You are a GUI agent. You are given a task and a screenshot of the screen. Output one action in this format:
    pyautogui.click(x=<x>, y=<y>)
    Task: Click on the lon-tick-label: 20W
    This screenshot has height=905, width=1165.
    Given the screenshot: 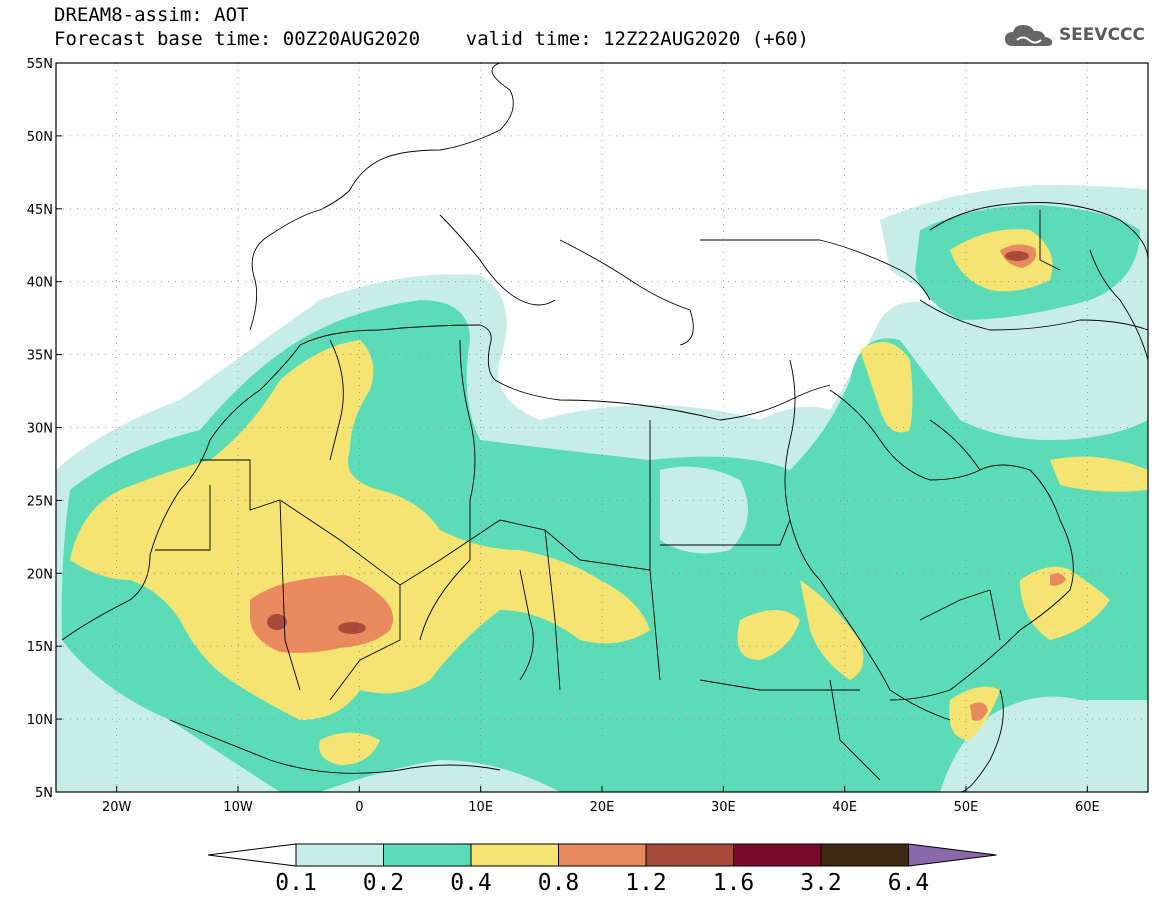 What is the action you would take?
    pyautogui.click(x=117, y=807)
    